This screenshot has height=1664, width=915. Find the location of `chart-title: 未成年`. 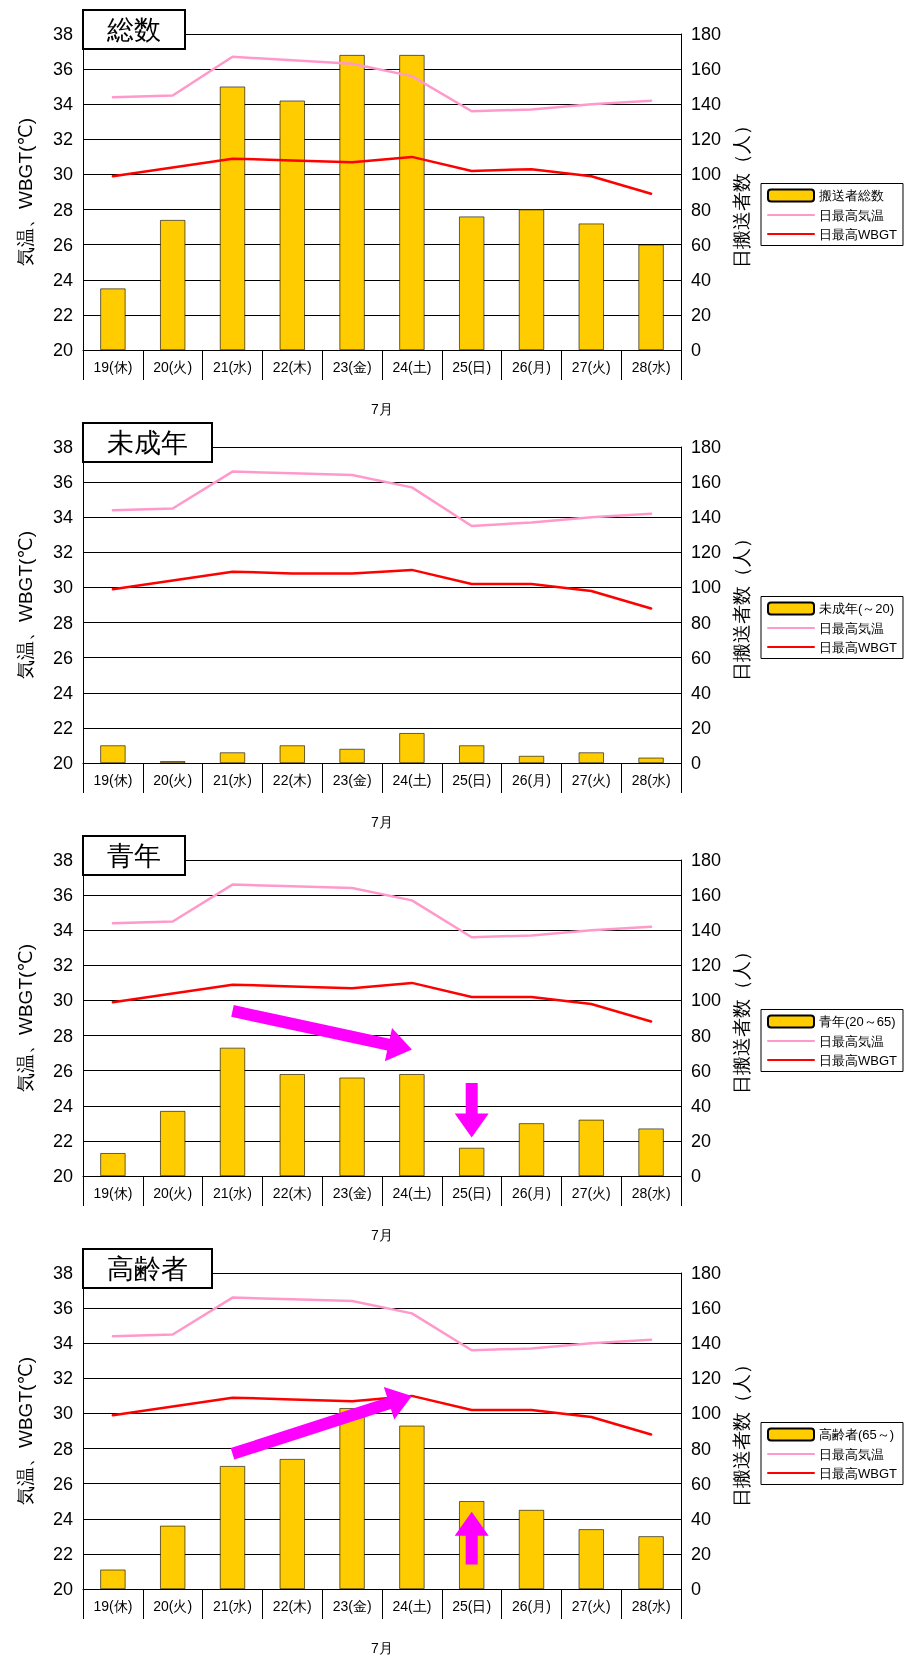

chart-title: 未成年 is located at coordinates (147, 442).